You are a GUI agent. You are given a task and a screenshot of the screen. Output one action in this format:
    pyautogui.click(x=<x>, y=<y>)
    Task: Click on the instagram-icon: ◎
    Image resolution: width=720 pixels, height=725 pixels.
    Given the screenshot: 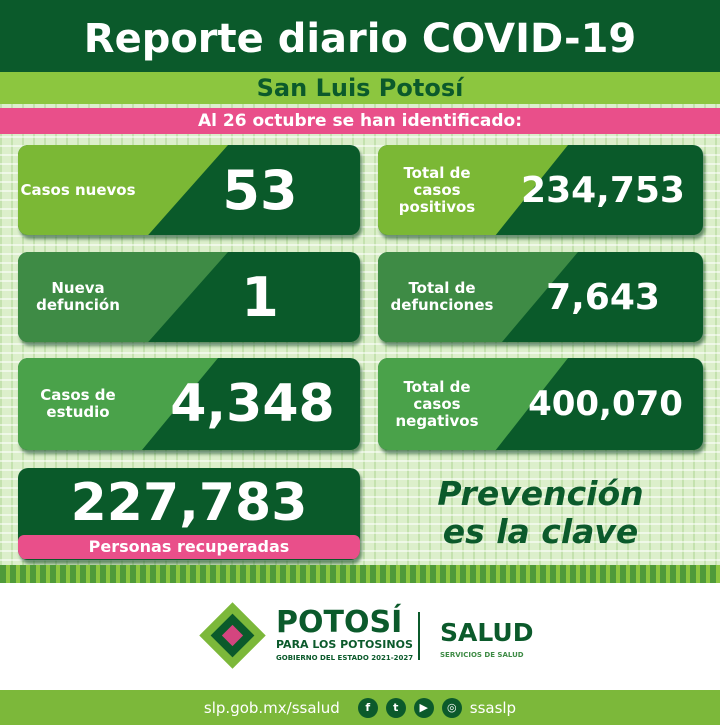 What is the action you would take?
    pyautogui.click(x=451, y=707)
    